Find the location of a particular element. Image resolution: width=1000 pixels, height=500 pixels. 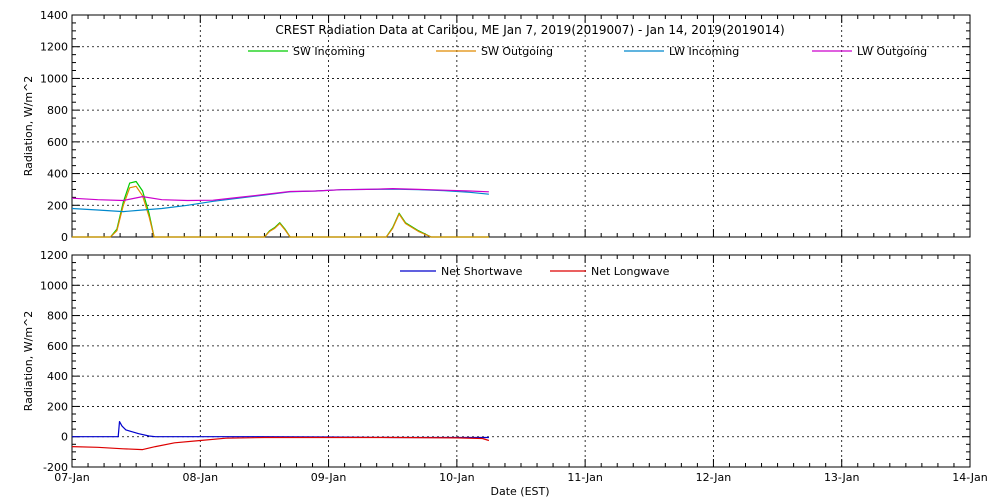

lw-outgoing-legend-label: LW Outgoing is located at coordinates (892, 51).